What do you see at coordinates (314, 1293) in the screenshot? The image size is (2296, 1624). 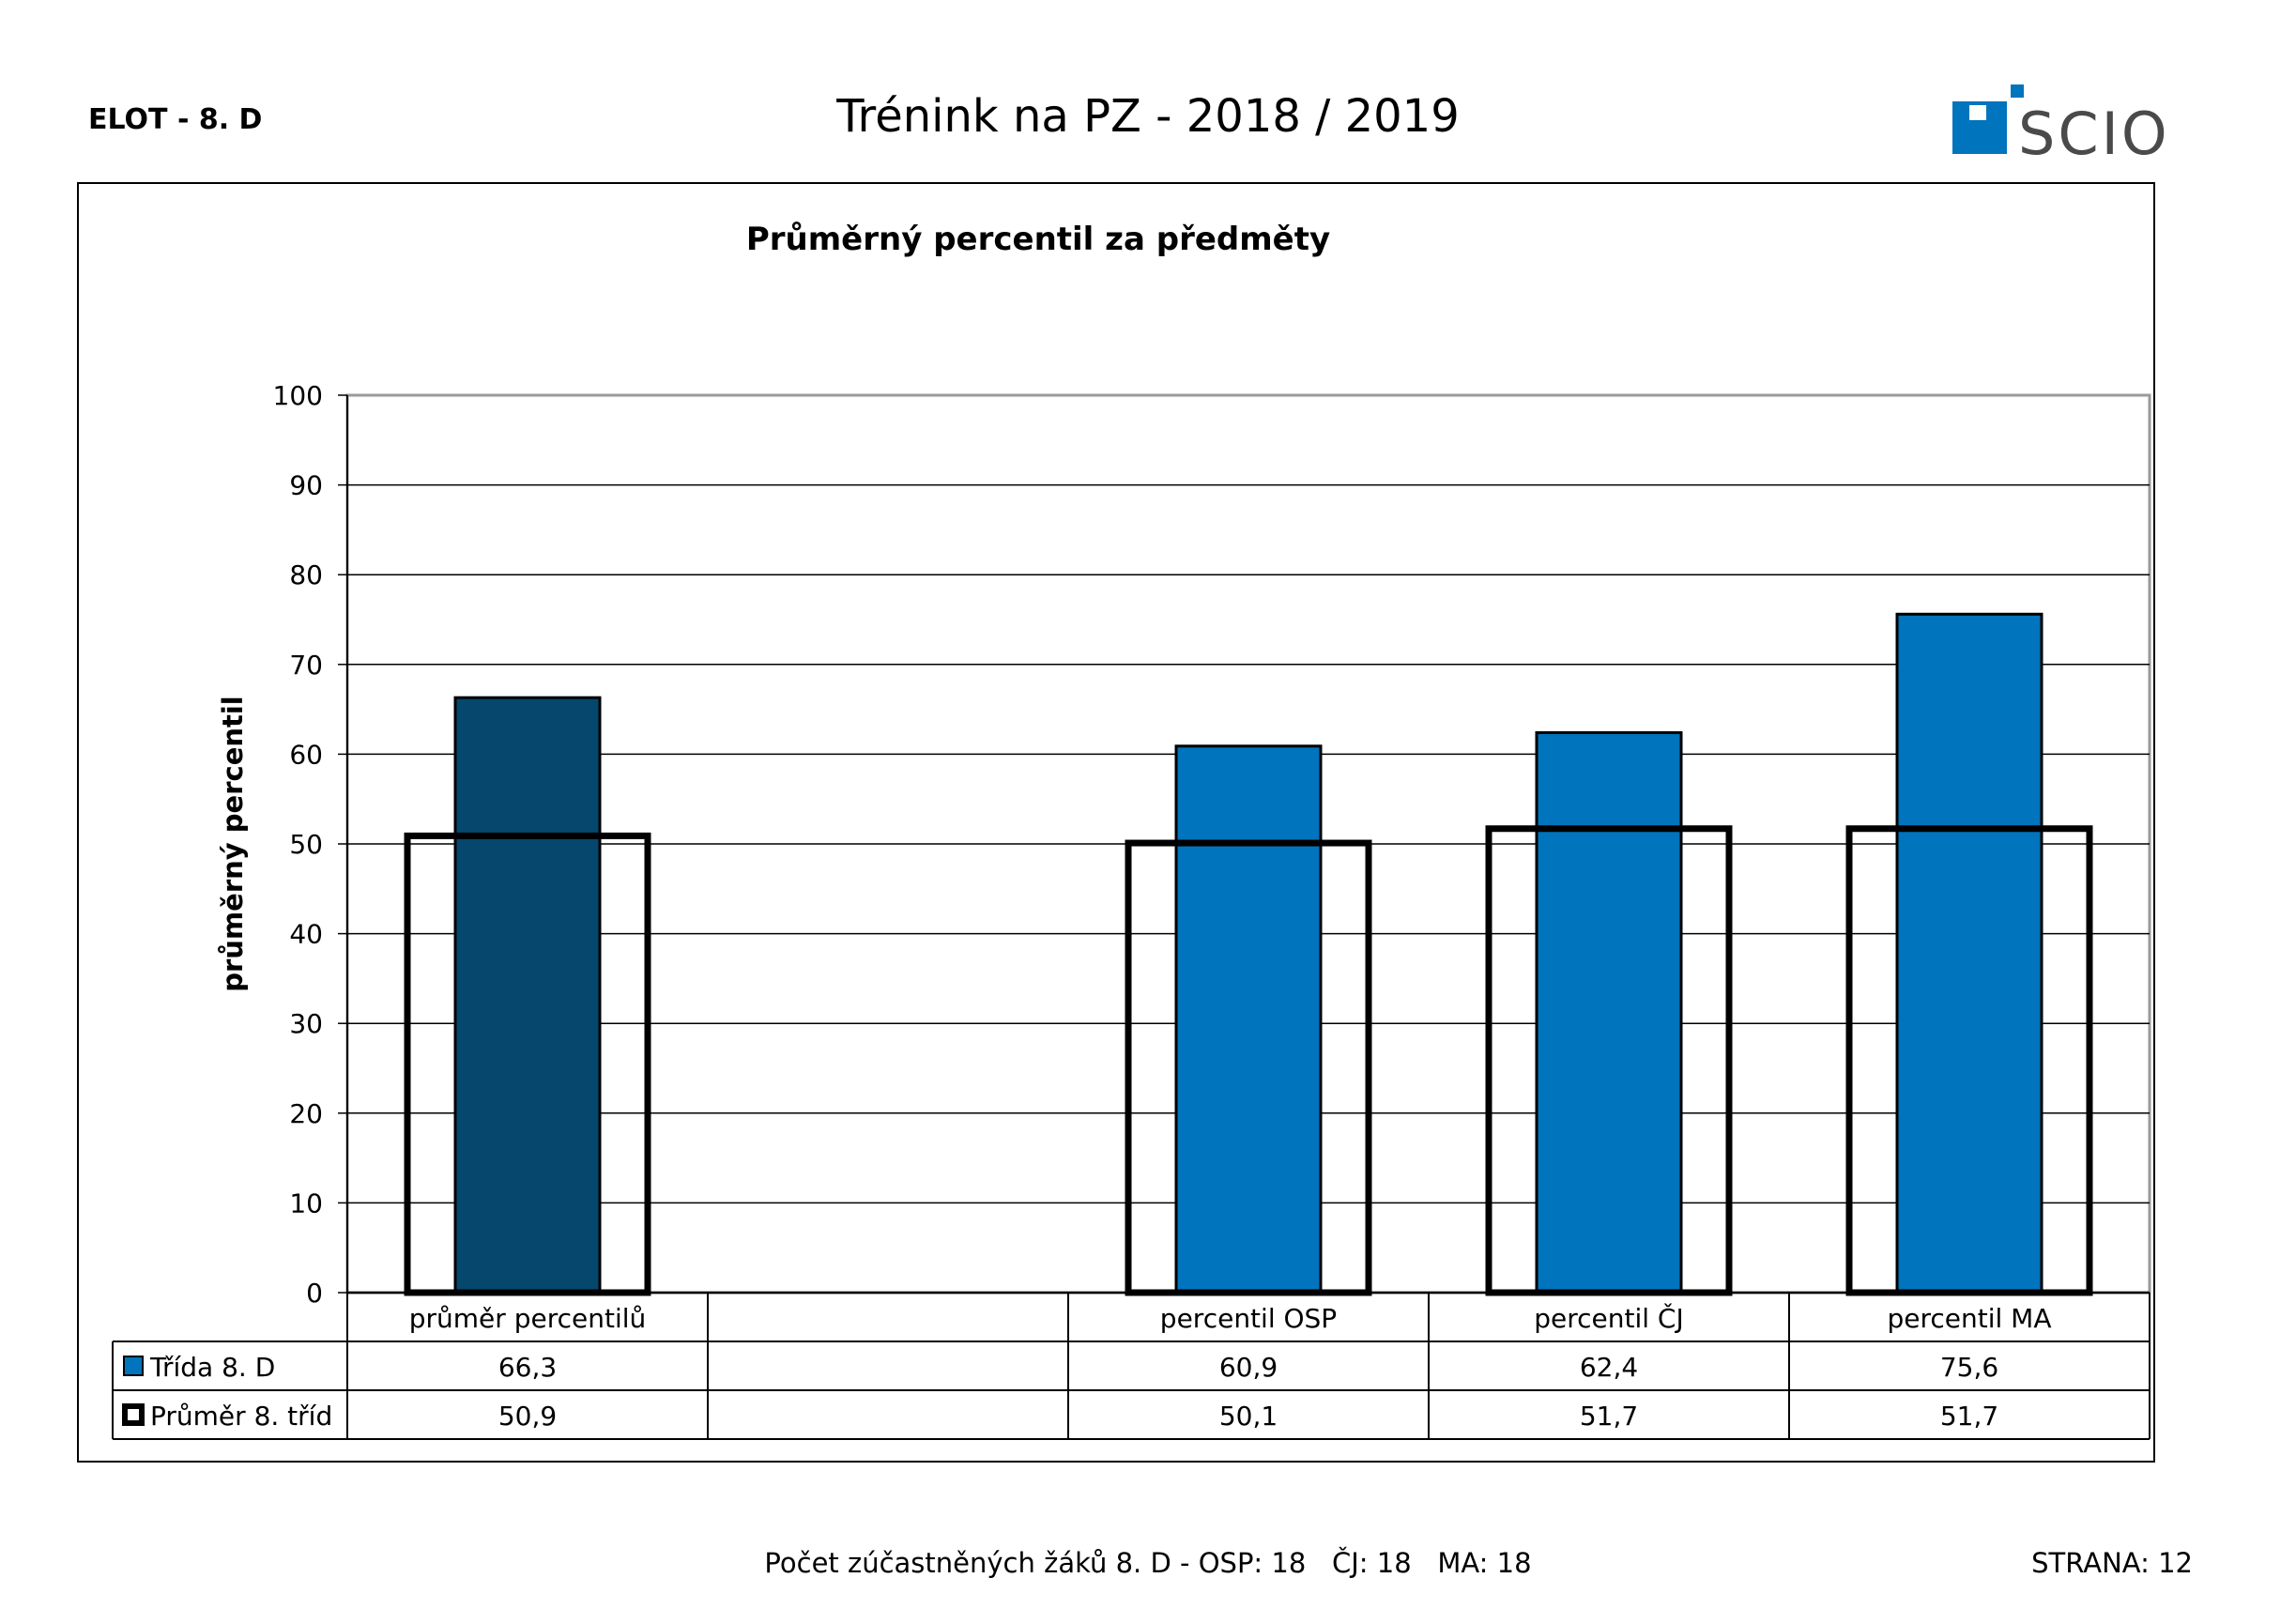 I see `y-tick-label: 0` at bounding box center [314, 1293].